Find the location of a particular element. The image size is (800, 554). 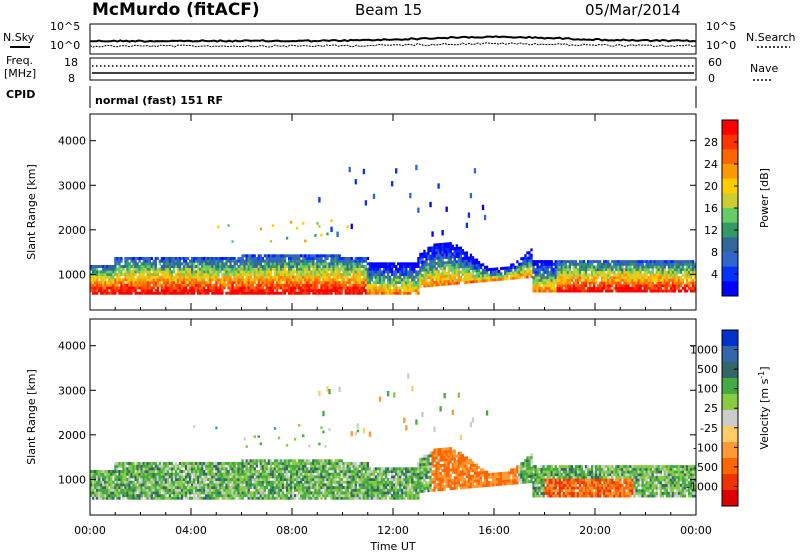

cpid-strip: CPID normal (fast) 151 RF is located at coordinates (351, 97).